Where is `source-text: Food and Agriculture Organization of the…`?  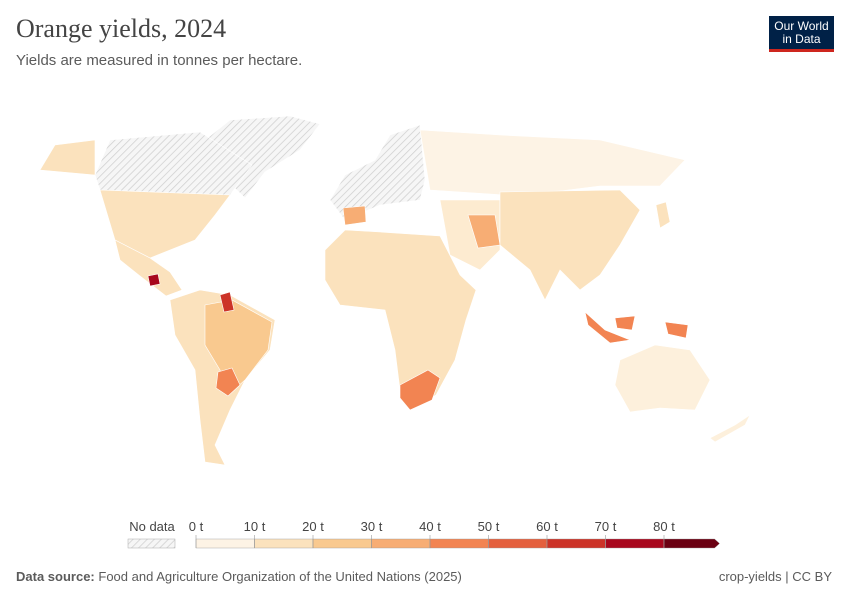
source-text: Food and Agriculture Organization of the… is located at coordinates (280, 576).